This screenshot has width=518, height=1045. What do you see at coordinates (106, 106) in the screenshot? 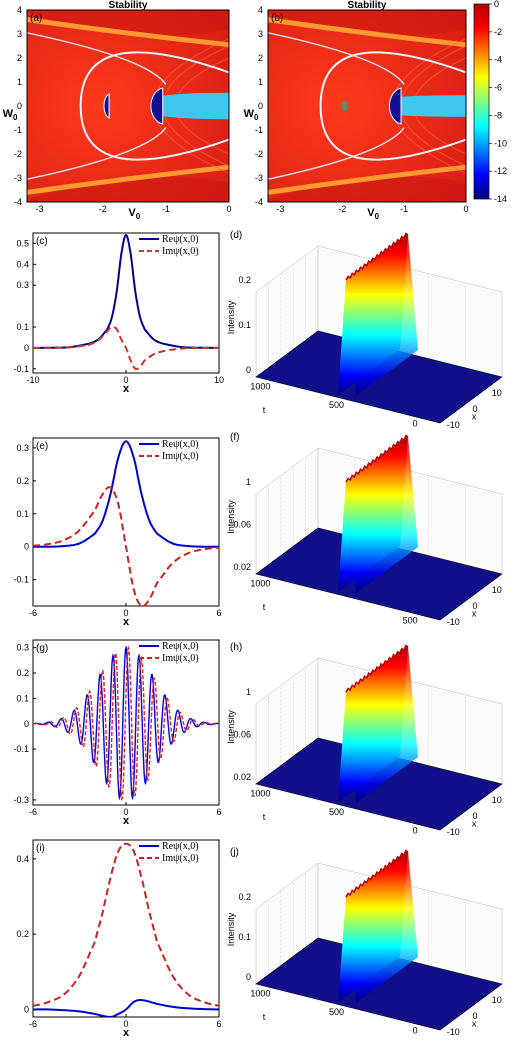
I see `unstable-region-small` at bounding box center [106, 106].